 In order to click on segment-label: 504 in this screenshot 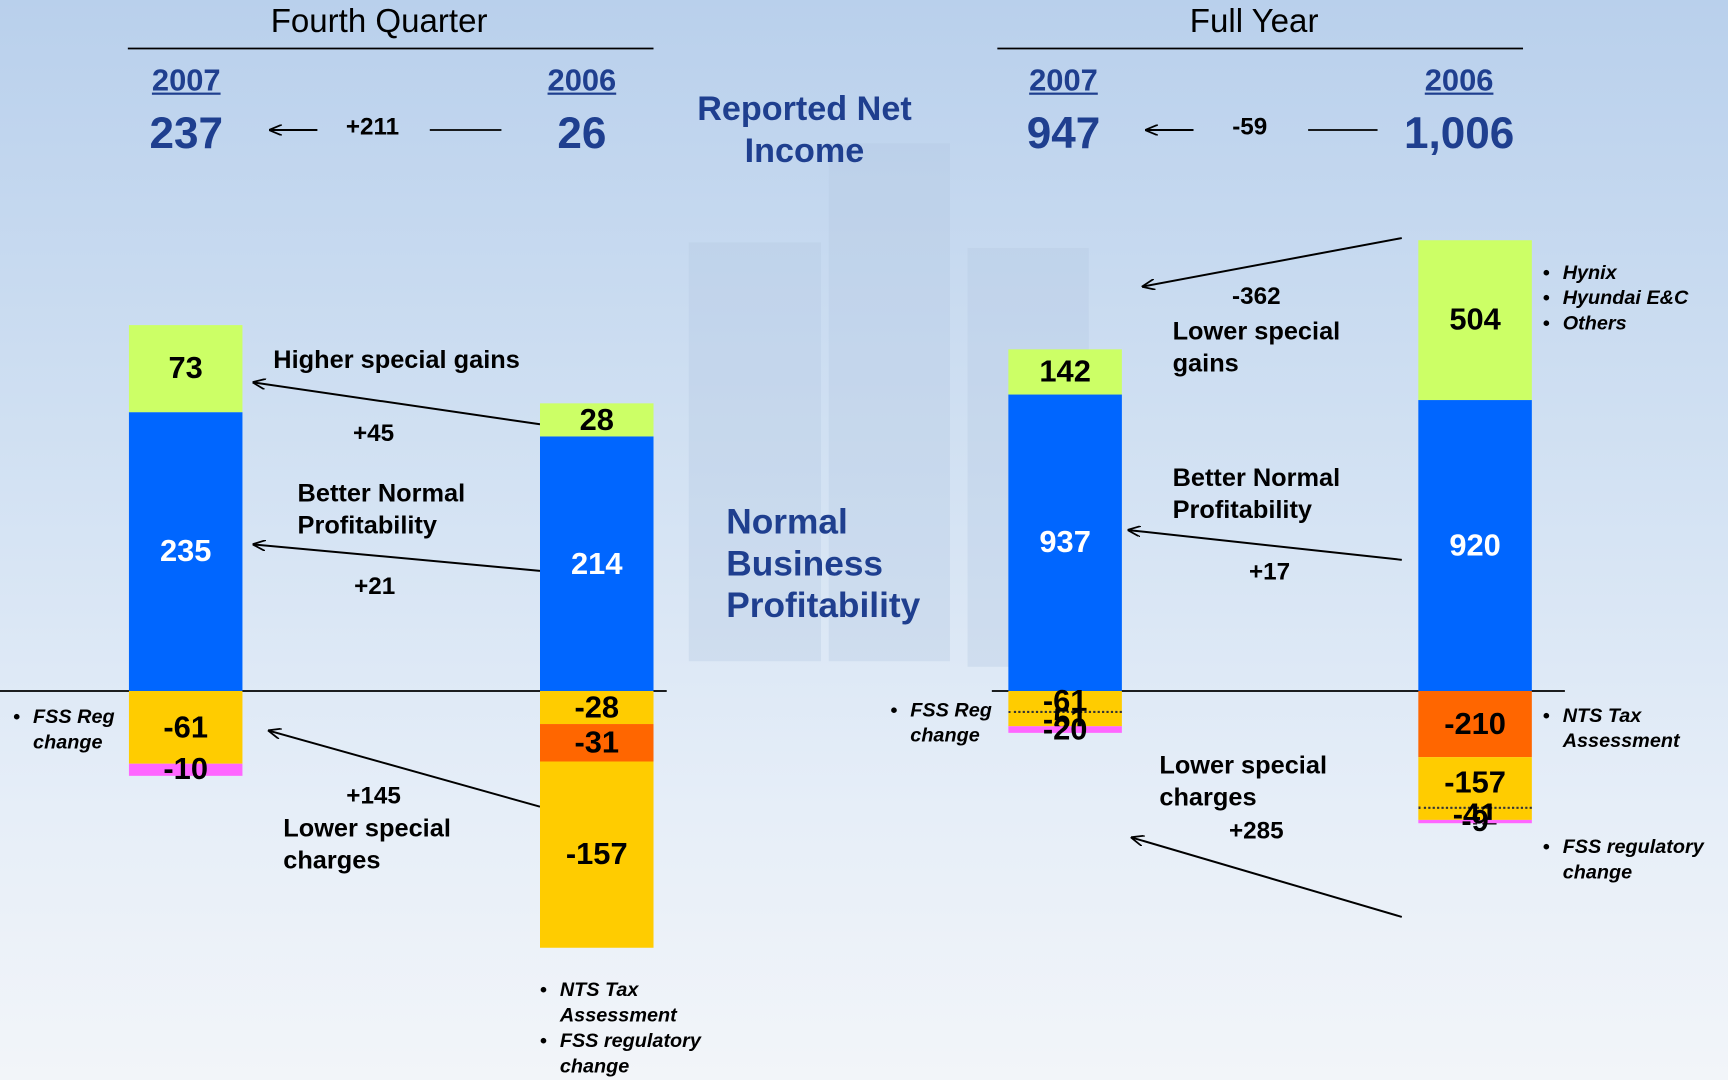, I will do `click(1475, 319)`.